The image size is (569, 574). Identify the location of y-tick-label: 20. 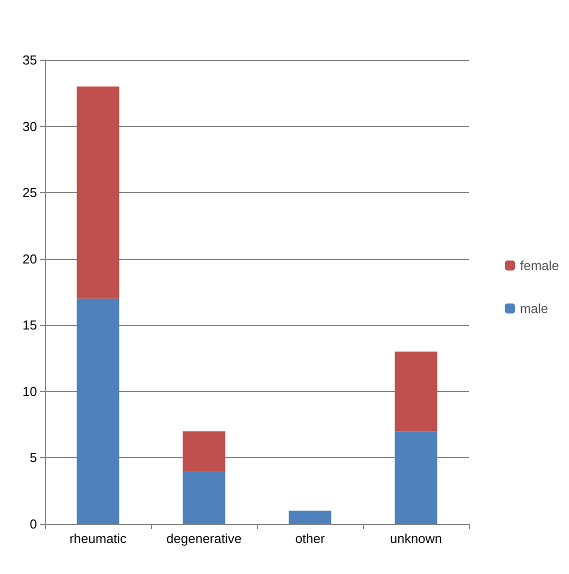
(29, 258).